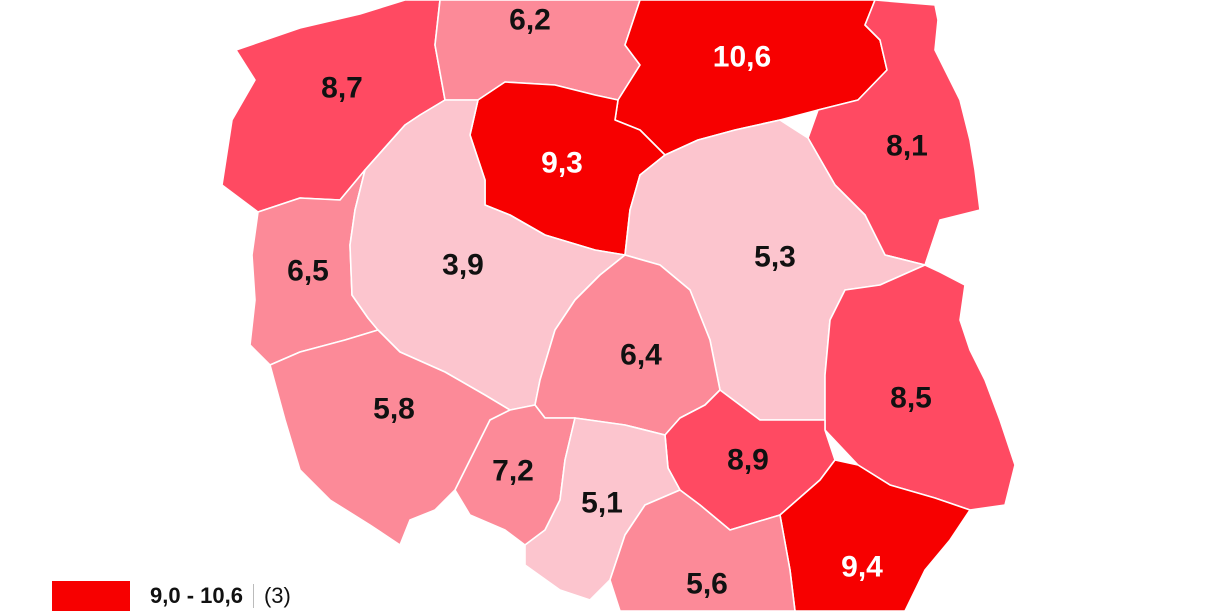 This screenshot has width=1226, height=611. Describe the element at coordinates (702, 550) in the screenshot. I see `region-malopolskie` at that location.